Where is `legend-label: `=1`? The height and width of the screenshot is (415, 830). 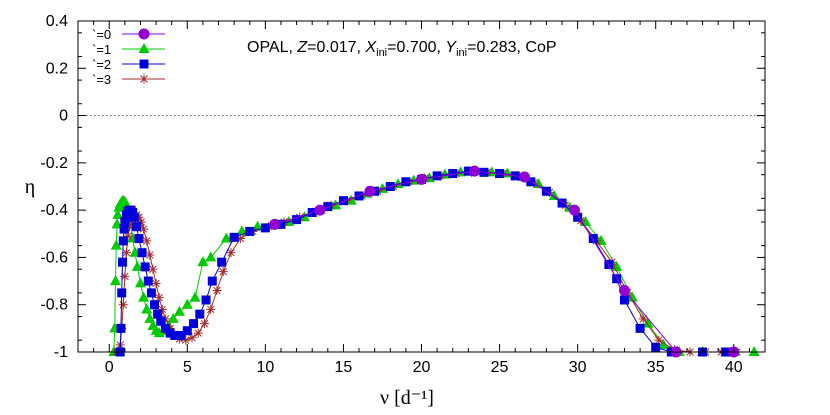 legend-label: `=1 is located at coordinates (101, 49).